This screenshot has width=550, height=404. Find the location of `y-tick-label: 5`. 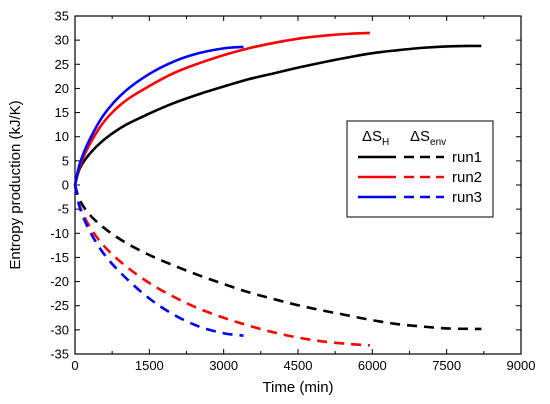

y-tick-label: 5 is located at coordinates (65, 160).